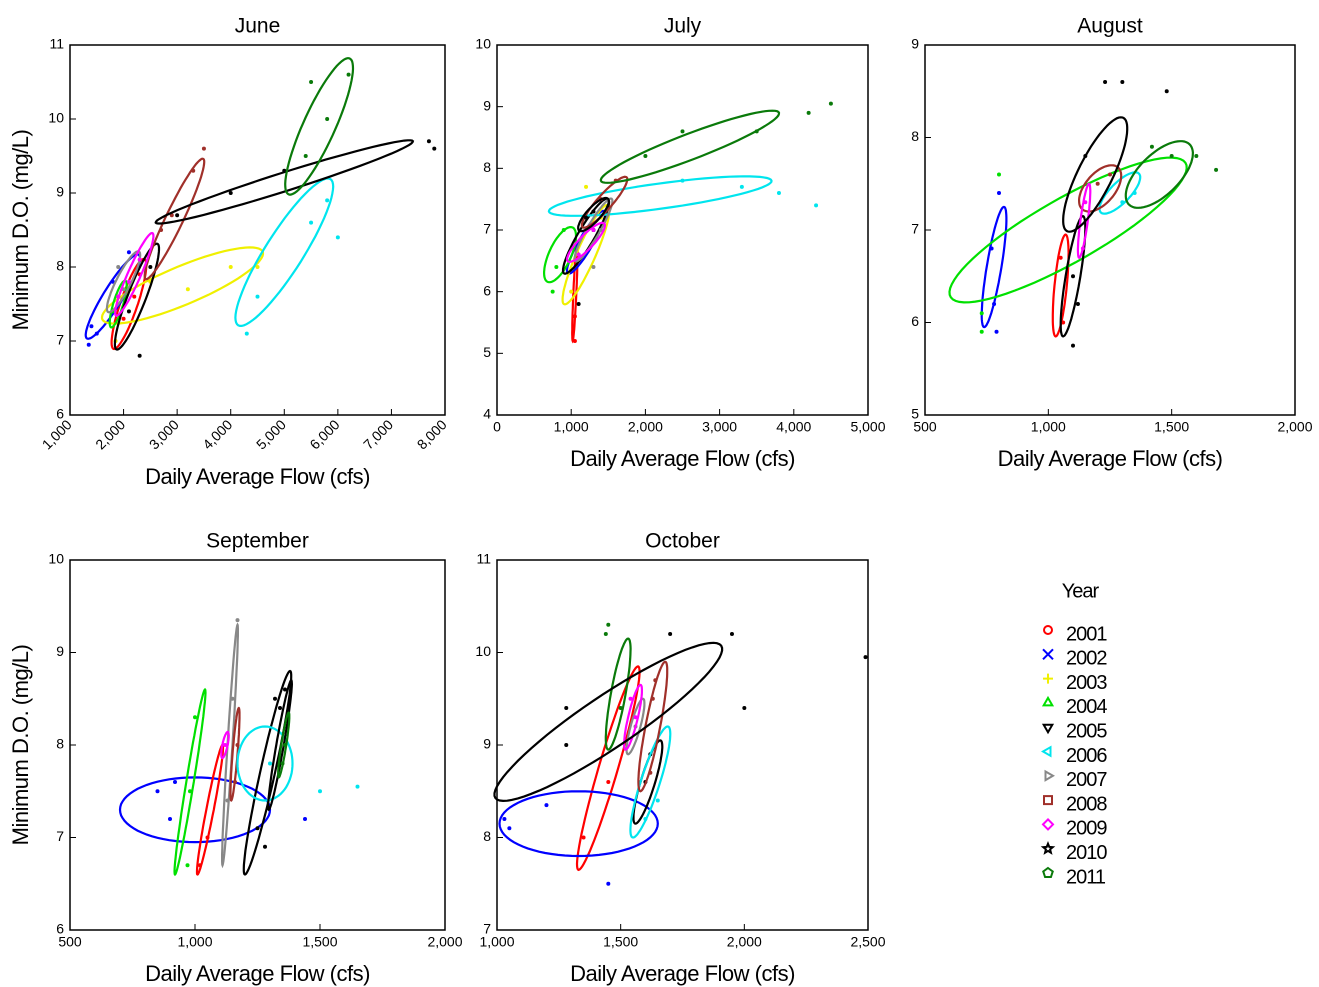 This screenshot has width=1319, height=987. What do you see at coordinates (1086, 756) in the screenshot?
I see `legend-label: 2006` at bounding box center [1086, 756].